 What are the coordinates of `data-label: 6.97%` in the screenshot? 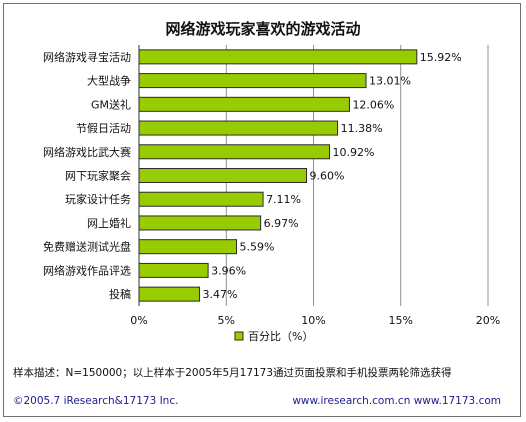 It's located at (281, 223).